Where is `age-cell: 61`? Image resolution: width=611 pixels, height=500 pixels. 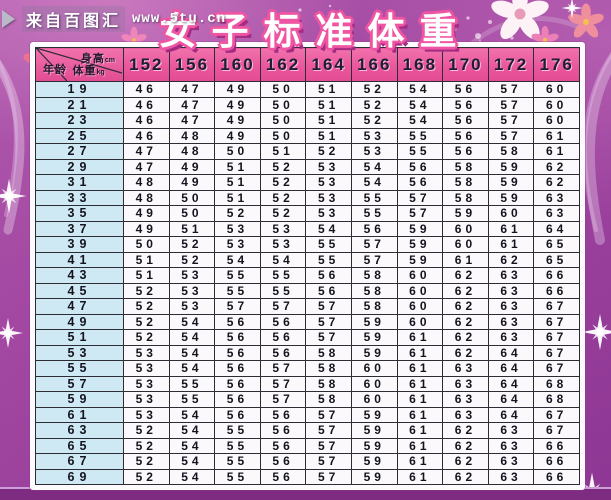 age-cell: 61 is located at coordinates (79, 414).